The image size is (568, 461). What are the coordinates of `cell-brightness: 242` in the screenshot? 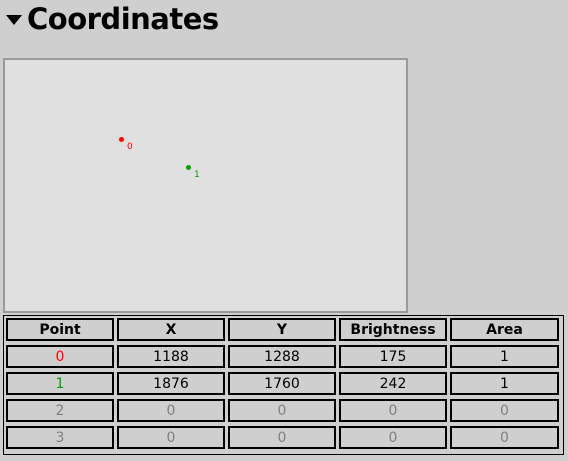 It's located at (393, 383).